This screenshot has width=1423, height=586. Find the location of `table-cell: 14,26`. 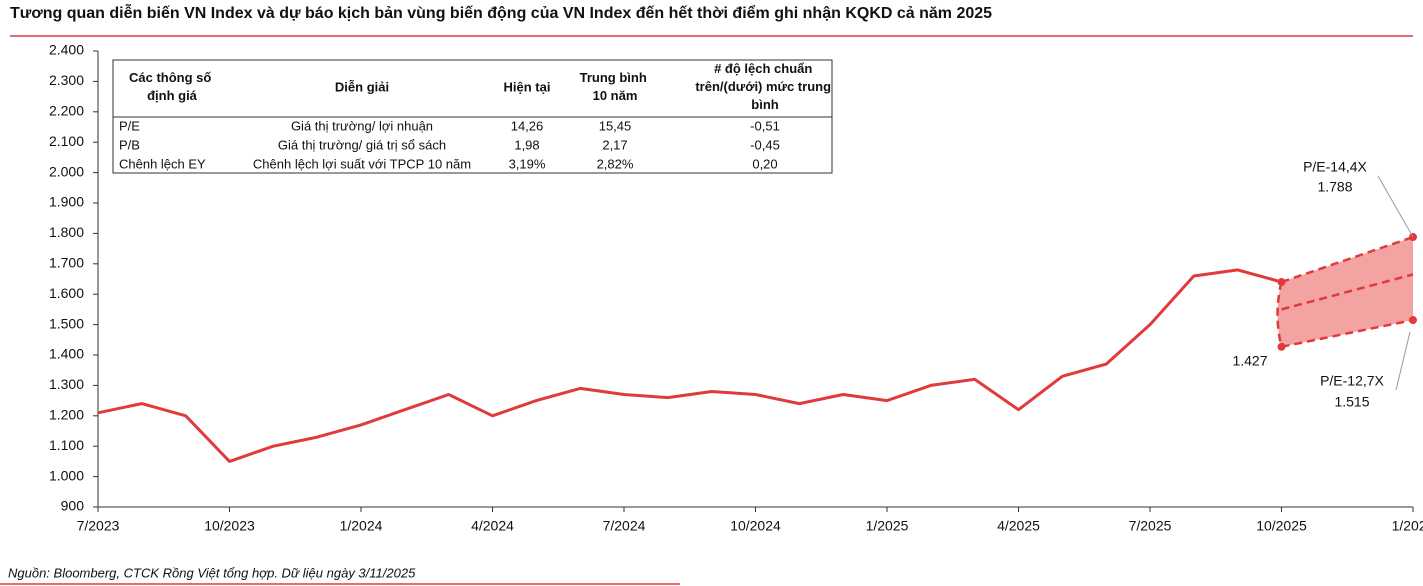

table-cell: 14,26 is located at coordinates (527, 125).